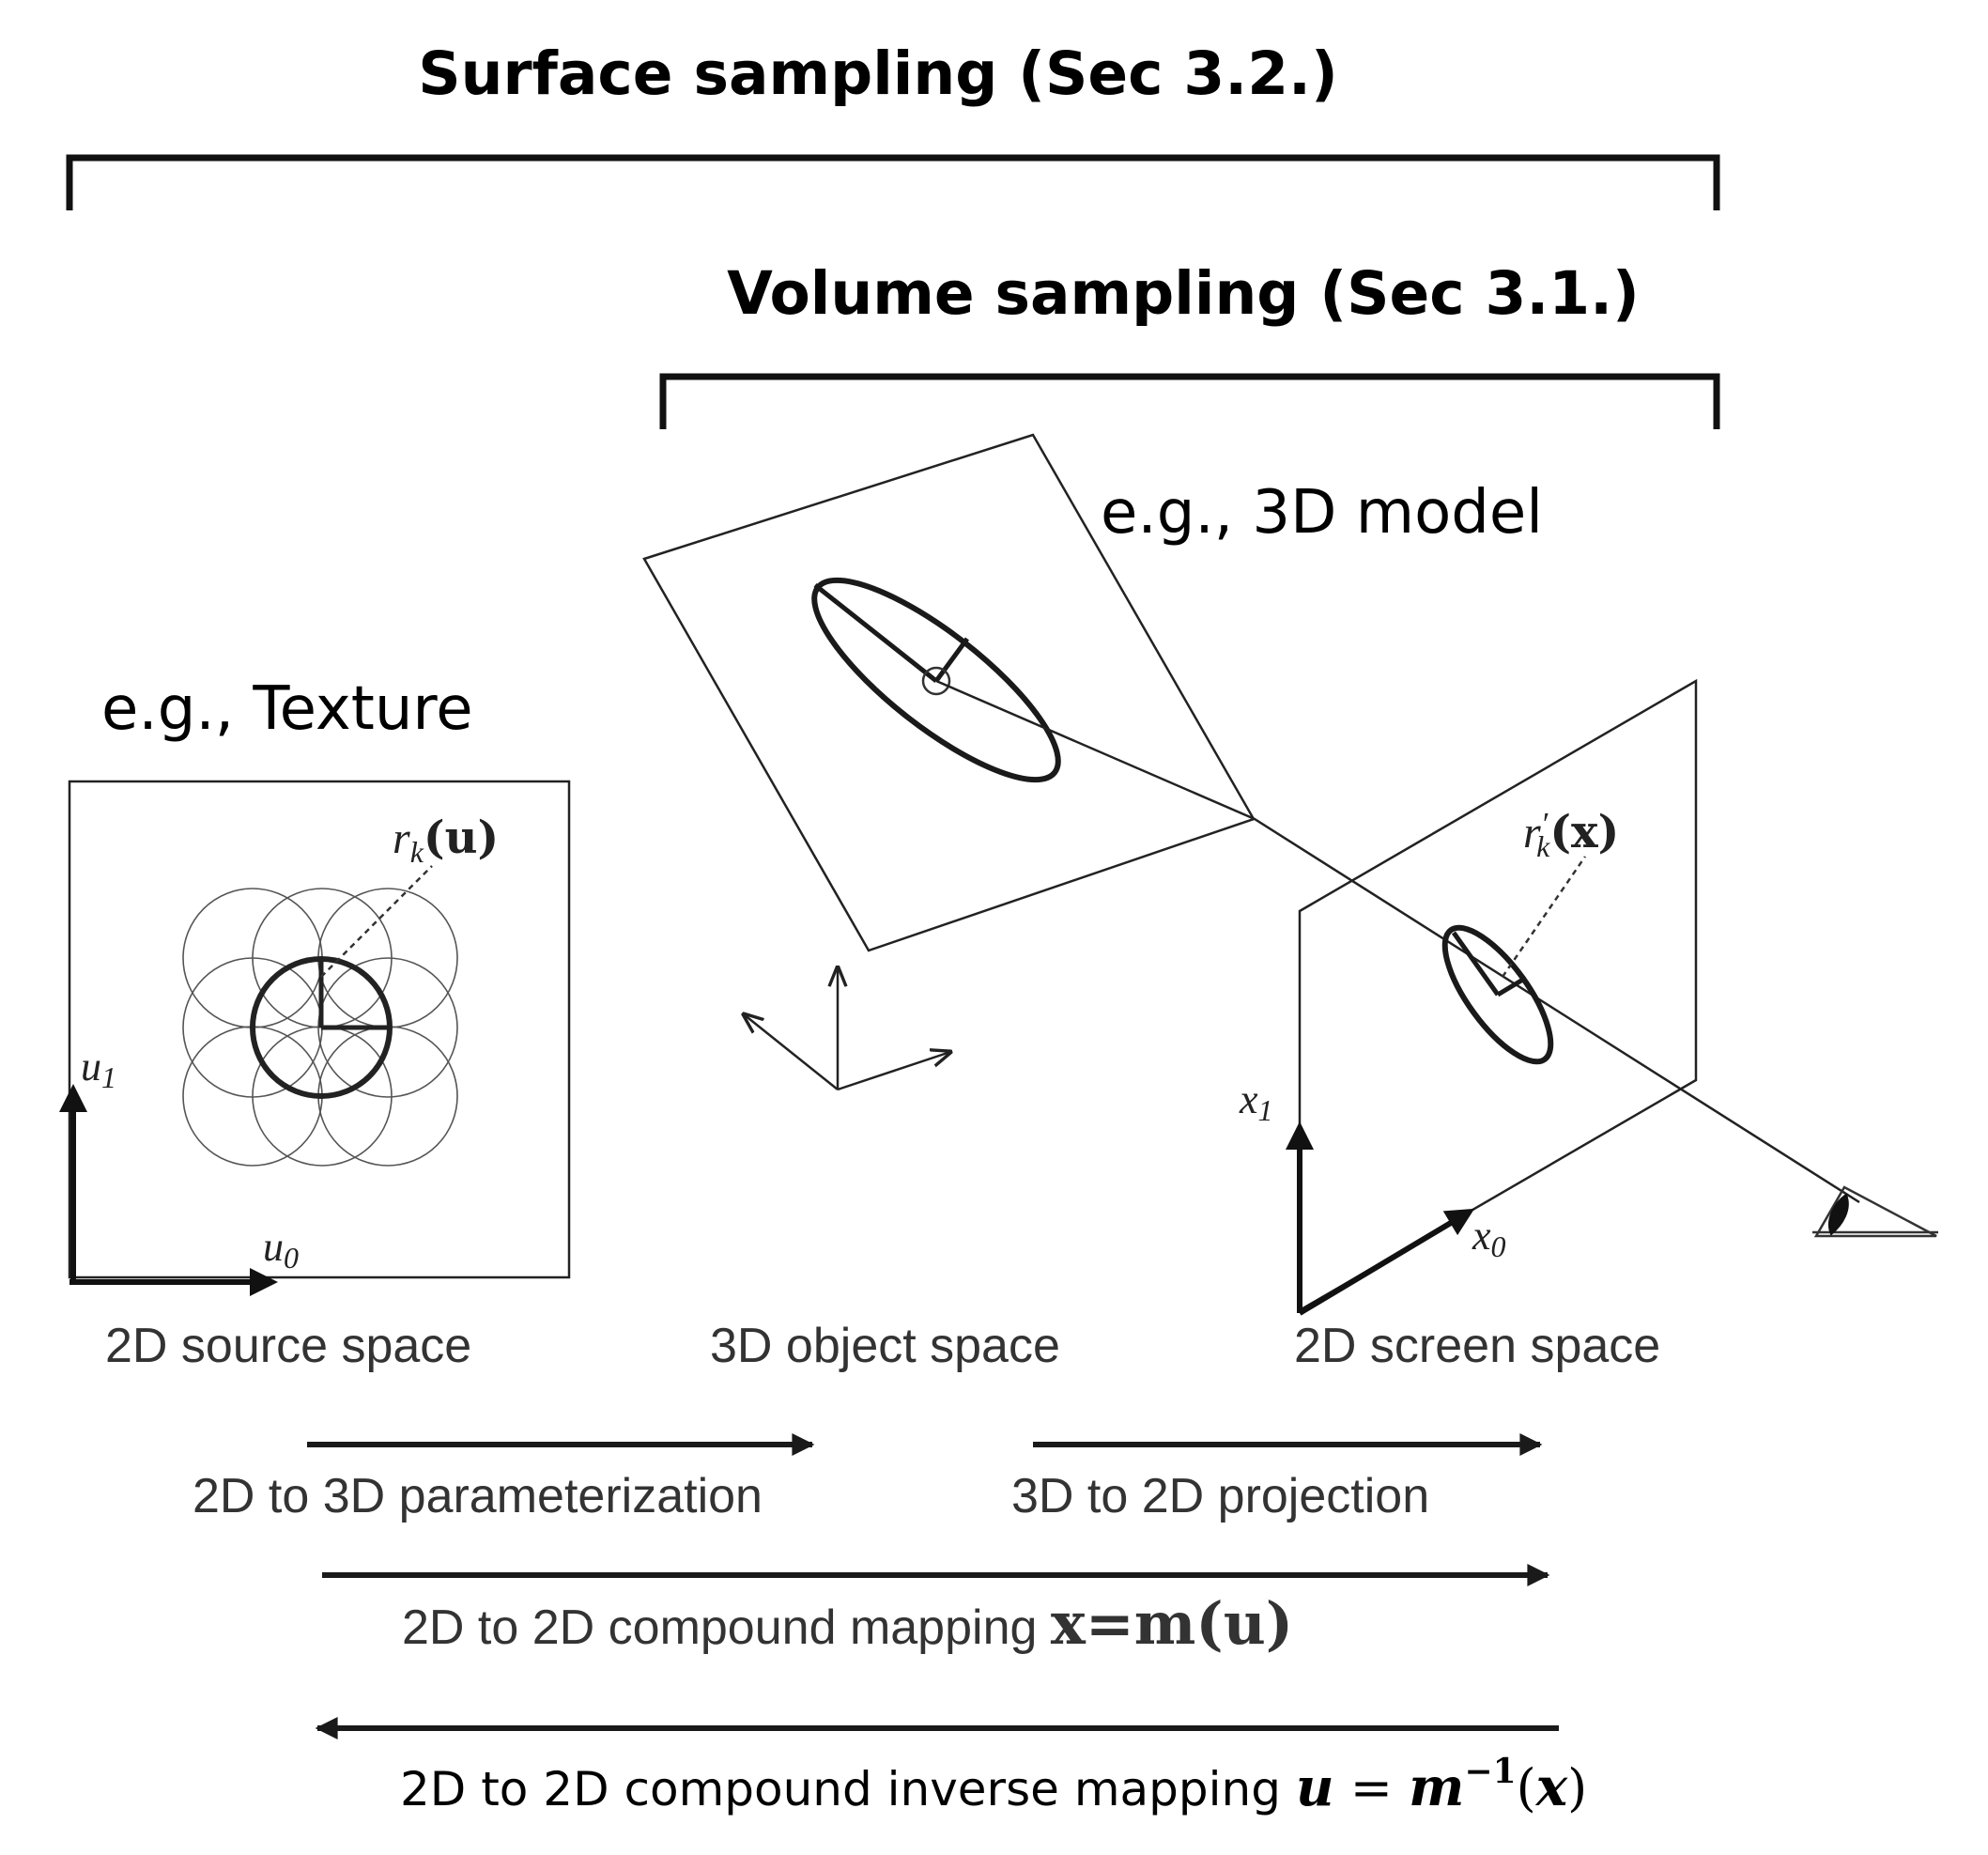 This screenshot has width=1988, height=1855. Describe the element at coordinates (1189, 401) in the screenshot. I see `volume-sampling-bracket` at that location.